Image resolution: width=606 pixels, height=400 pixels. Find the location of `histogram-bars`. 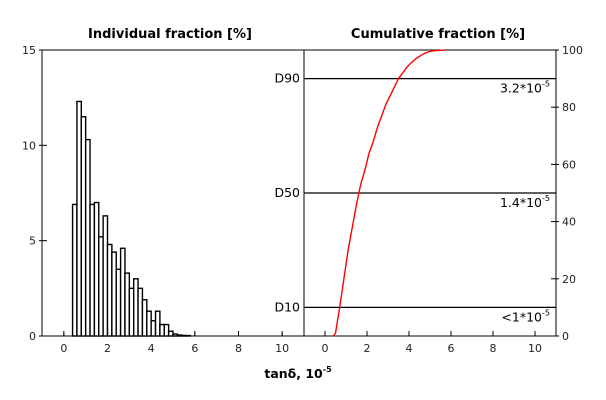

histogram-bars is located at coordinates (131, 218).